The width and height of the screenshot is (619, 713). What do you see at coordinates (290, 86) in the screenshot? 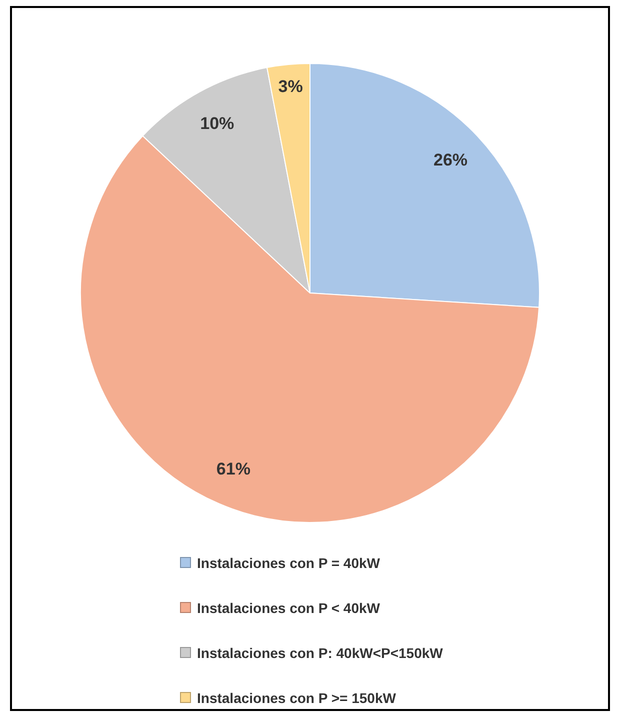
I see `data-label: 3%` at bounding box center [290, 86].